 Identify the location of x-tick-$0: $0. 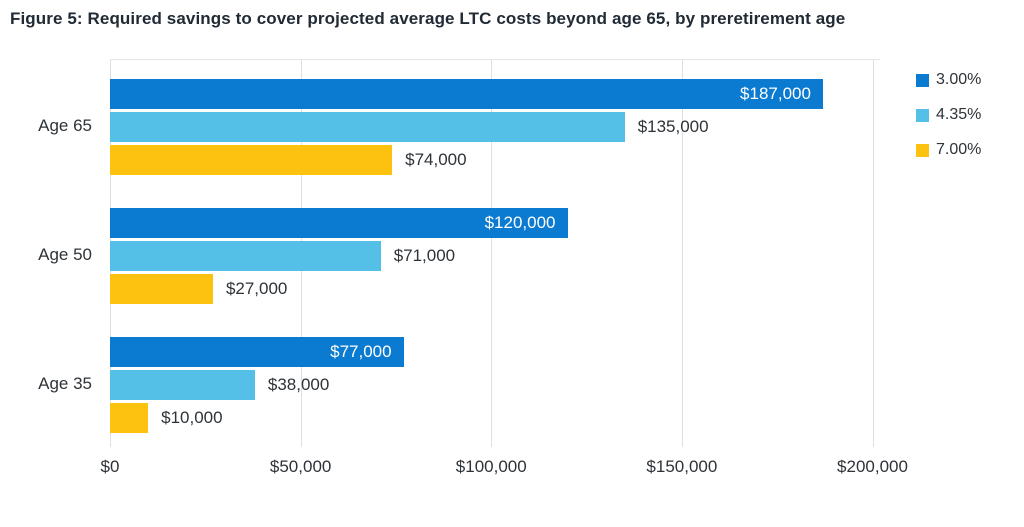
(110, 466).